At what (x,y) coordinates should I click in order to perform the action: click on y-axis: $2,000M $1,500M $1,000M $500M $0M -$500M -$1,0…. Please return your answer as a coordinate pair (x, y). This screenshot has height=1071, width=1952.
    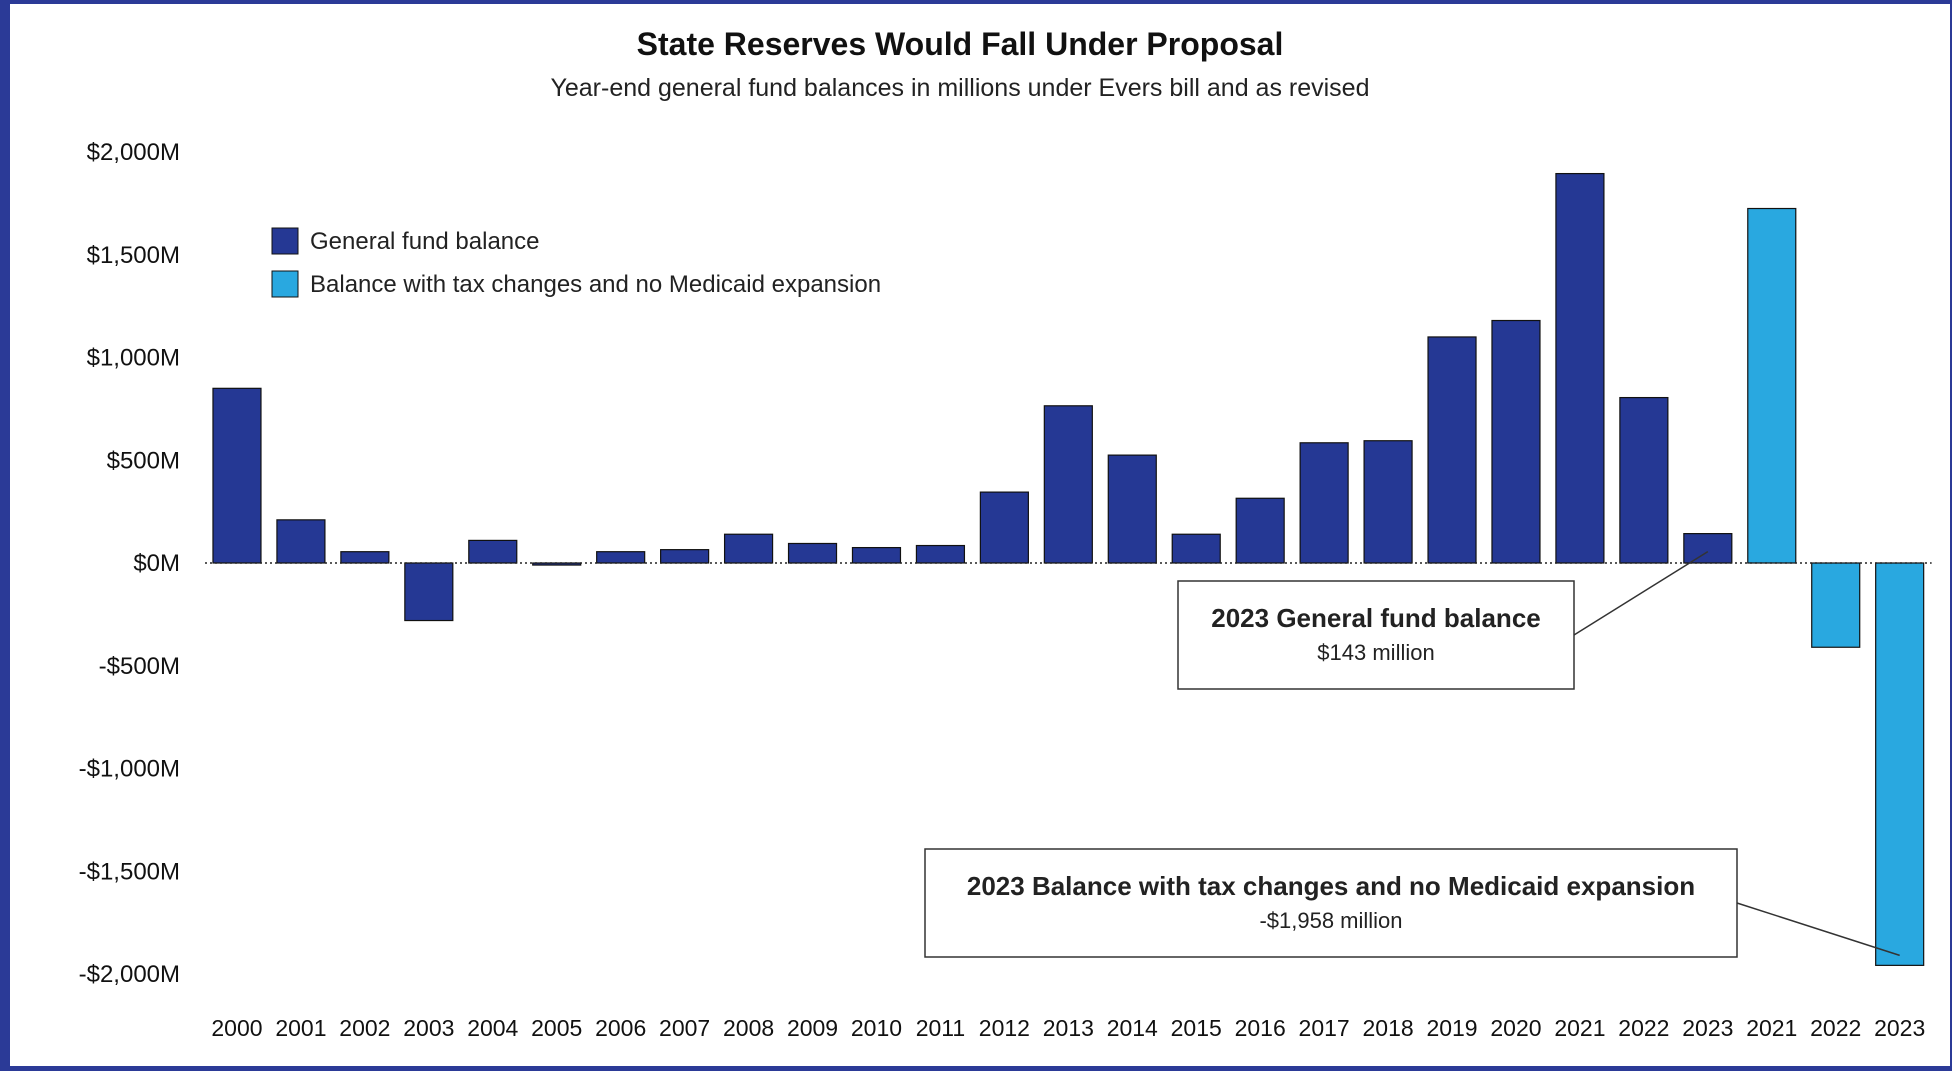
    Looking at the image, I should click on (129, 563).